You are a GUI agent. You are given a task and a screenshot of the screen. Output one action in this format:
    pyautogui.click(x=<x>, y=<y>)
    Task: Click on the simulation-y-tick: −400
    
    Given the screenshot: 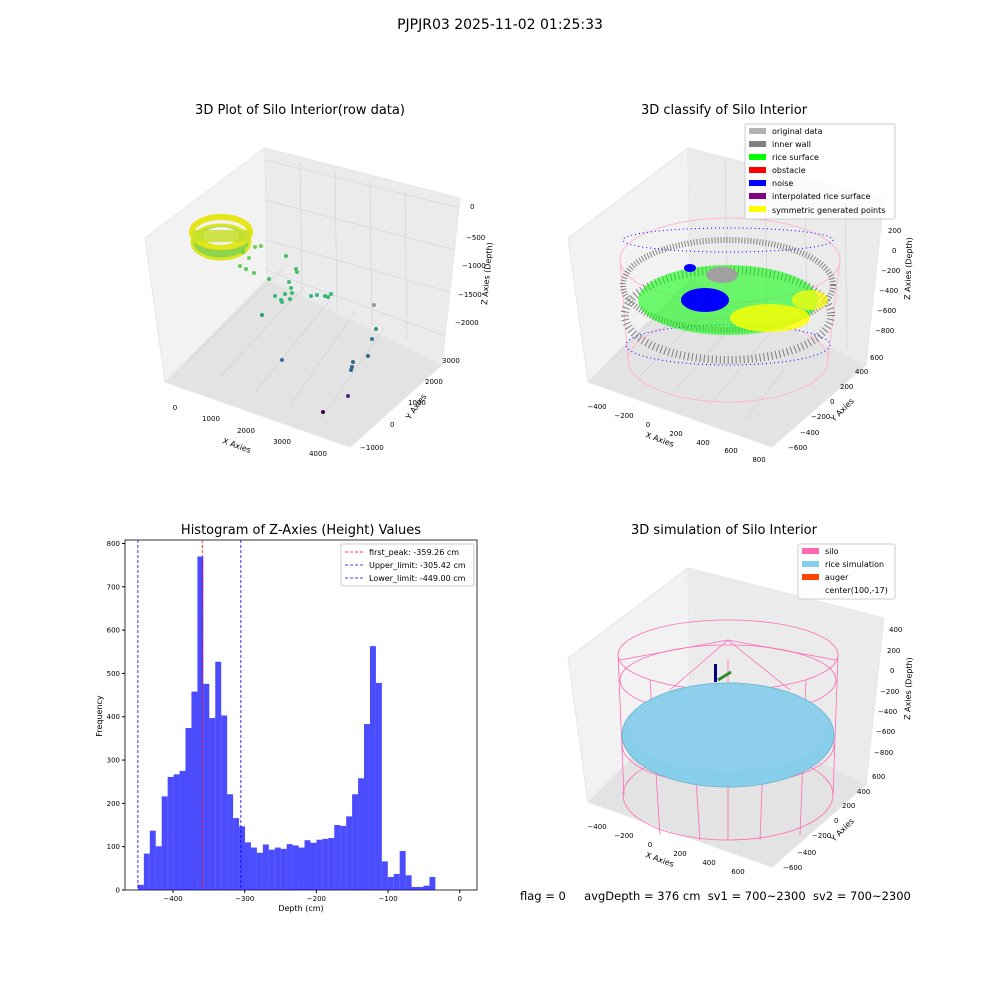 What is the action you would take?
    pyautogui.click(x=806, y=853)
    